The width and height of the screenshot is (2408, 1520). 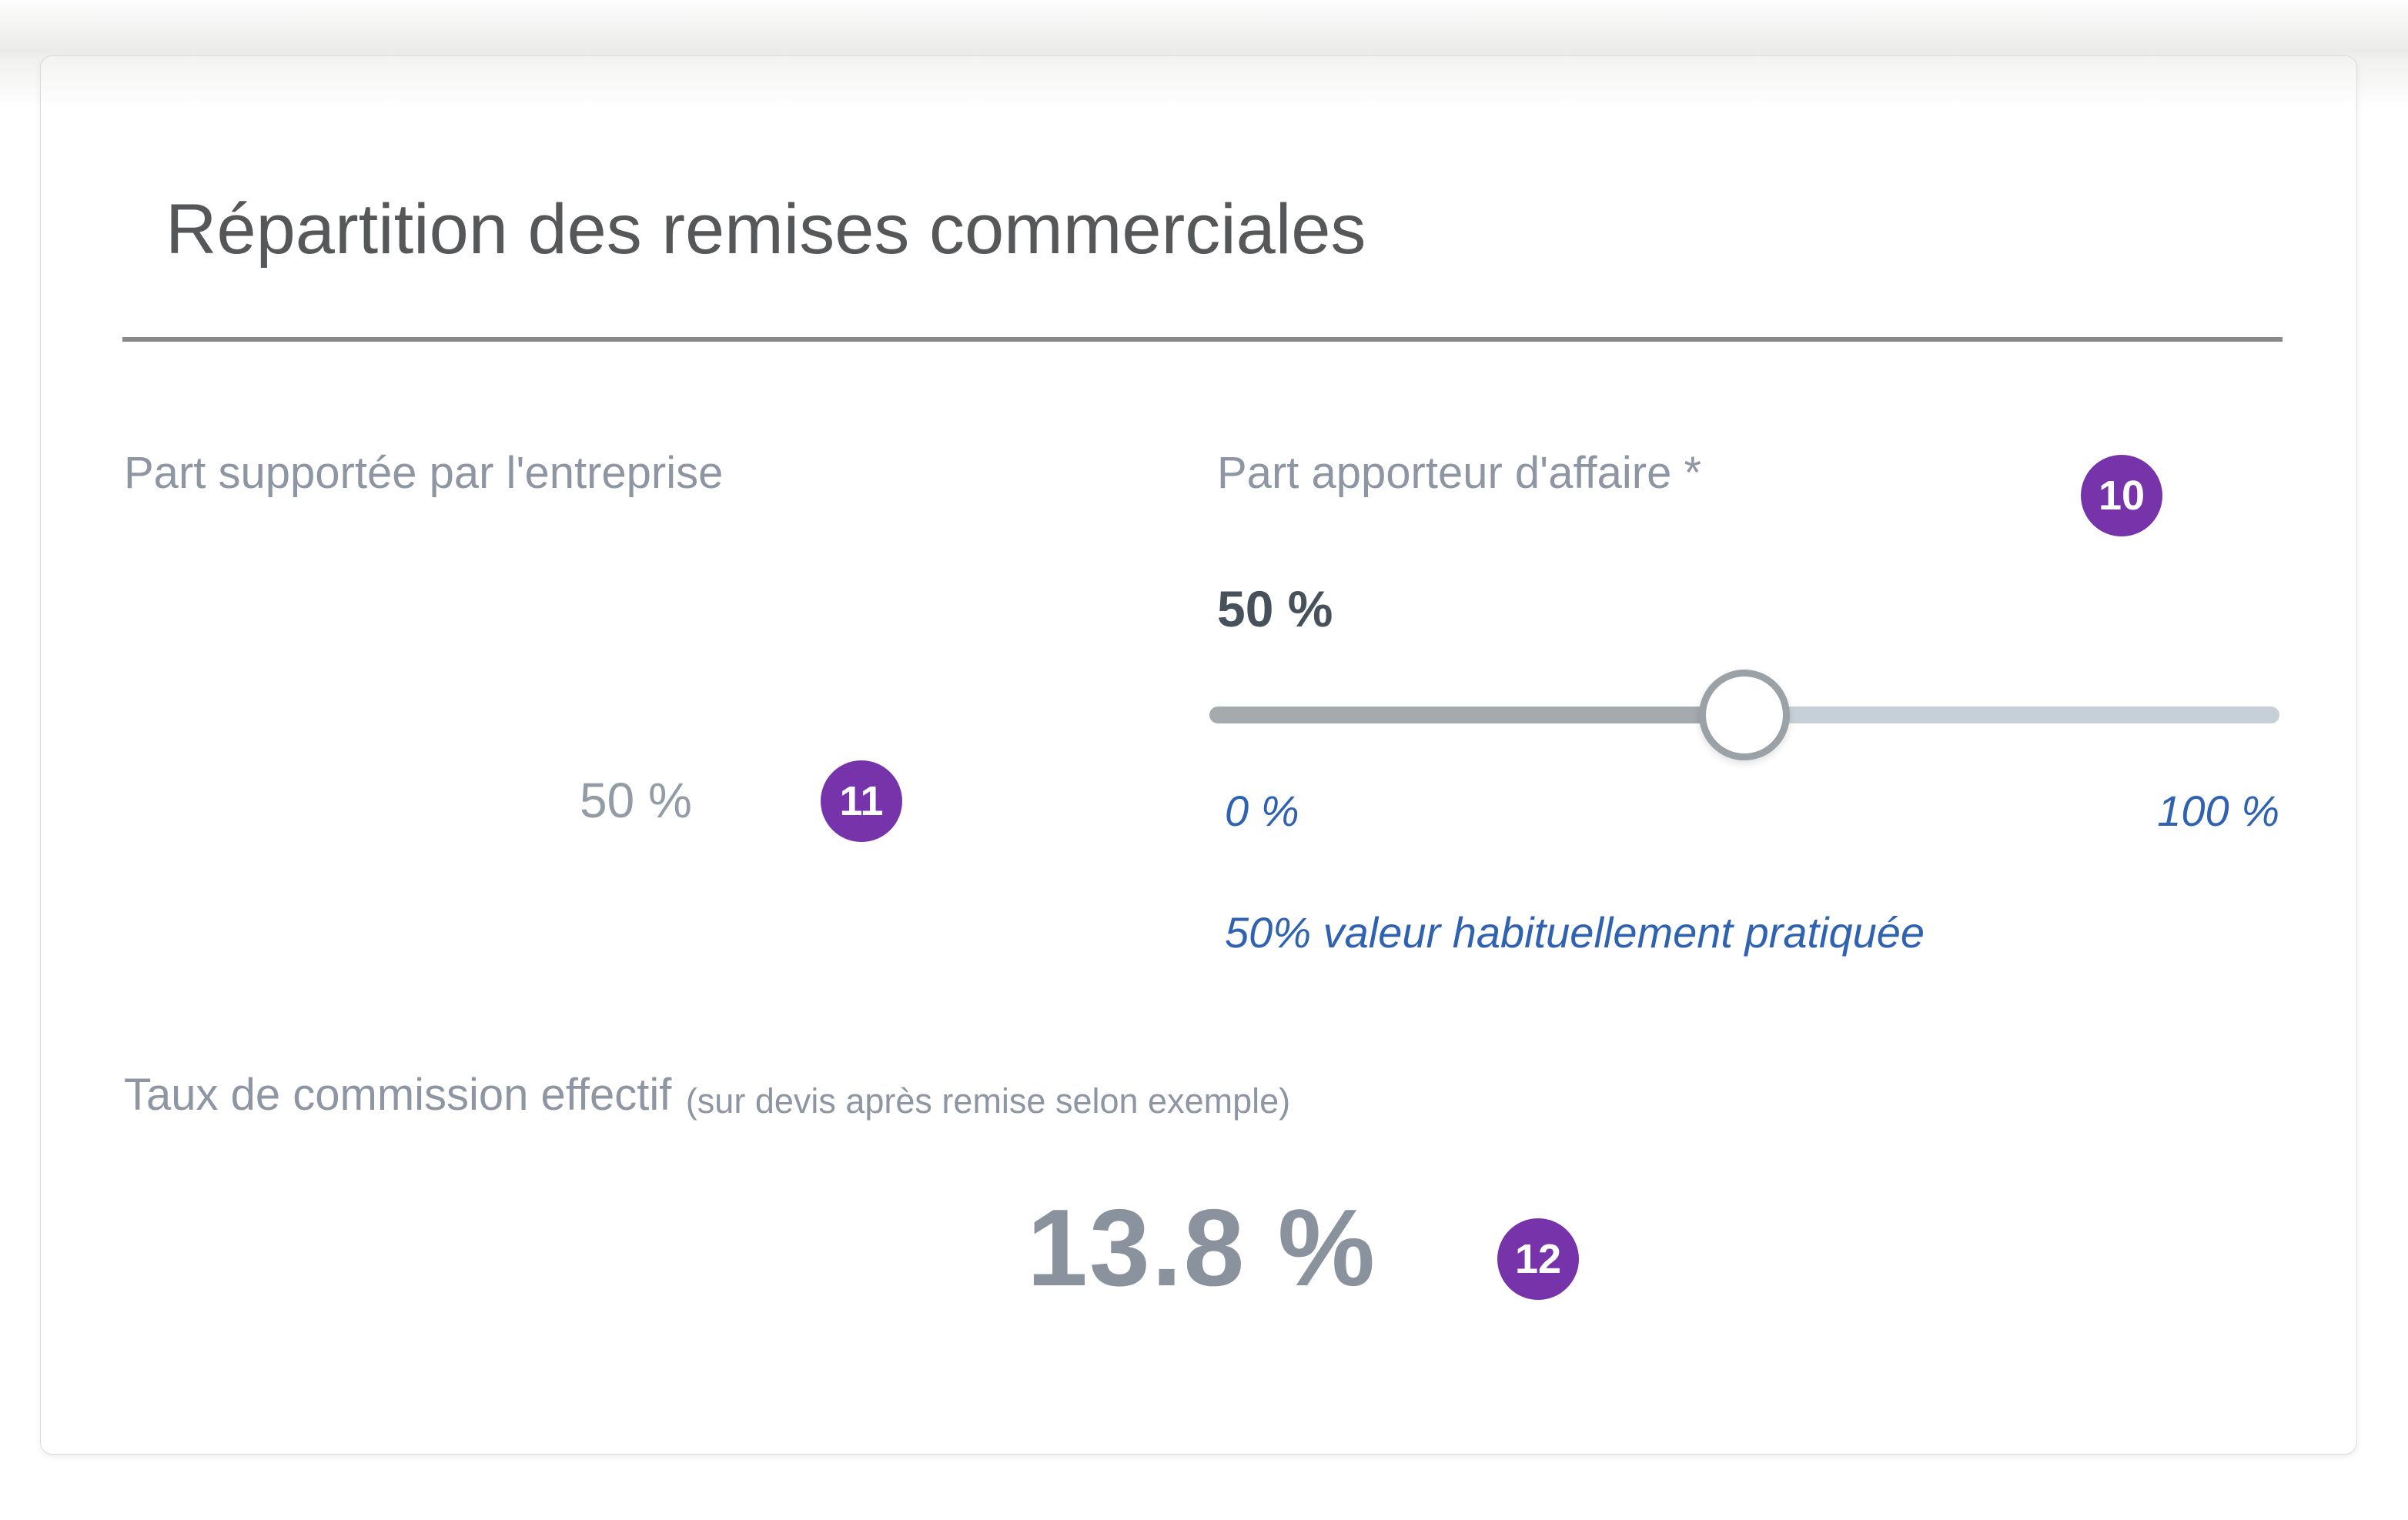 What do you see at coordinates (766, 229) in the screenshot?
I see `card-title: Répartition des remises commerciales` at bounding box center [766, 229].